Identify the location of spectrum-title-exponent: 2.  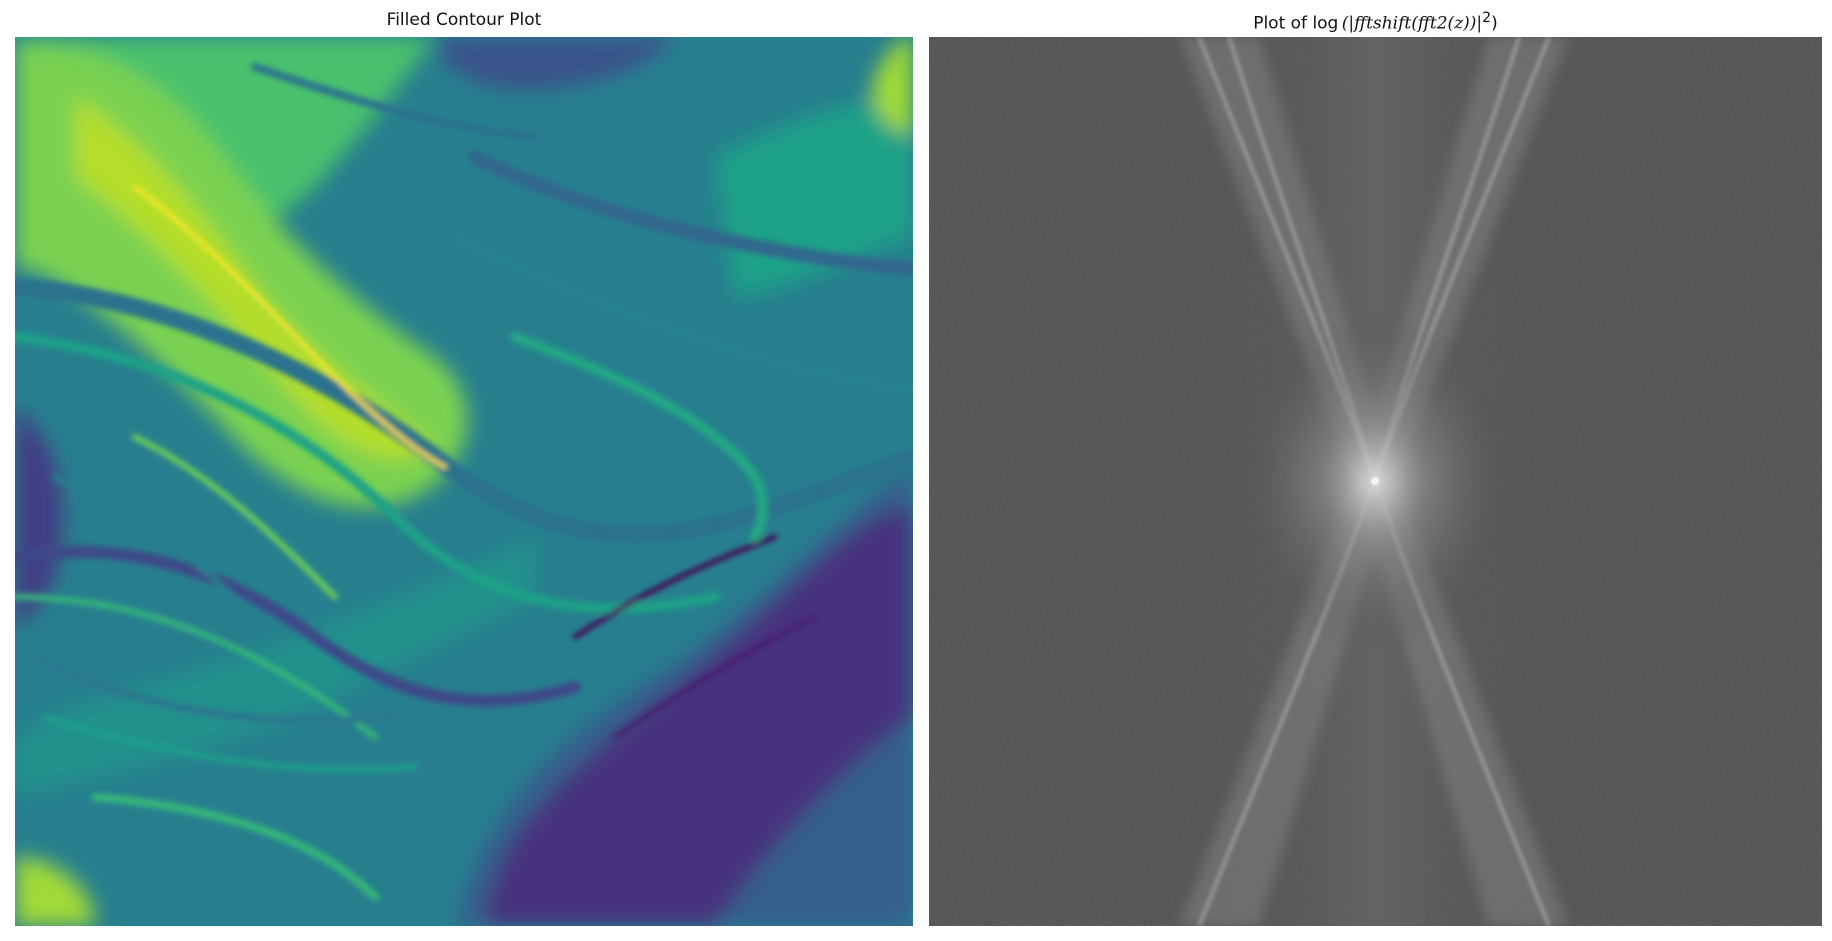
(1487, 18).